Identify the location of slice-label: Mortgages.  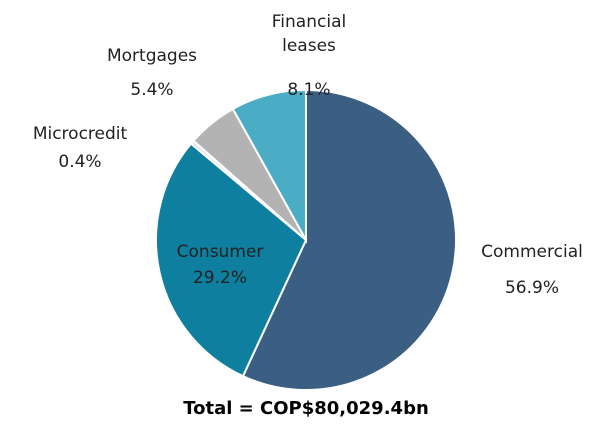
(152, 56).